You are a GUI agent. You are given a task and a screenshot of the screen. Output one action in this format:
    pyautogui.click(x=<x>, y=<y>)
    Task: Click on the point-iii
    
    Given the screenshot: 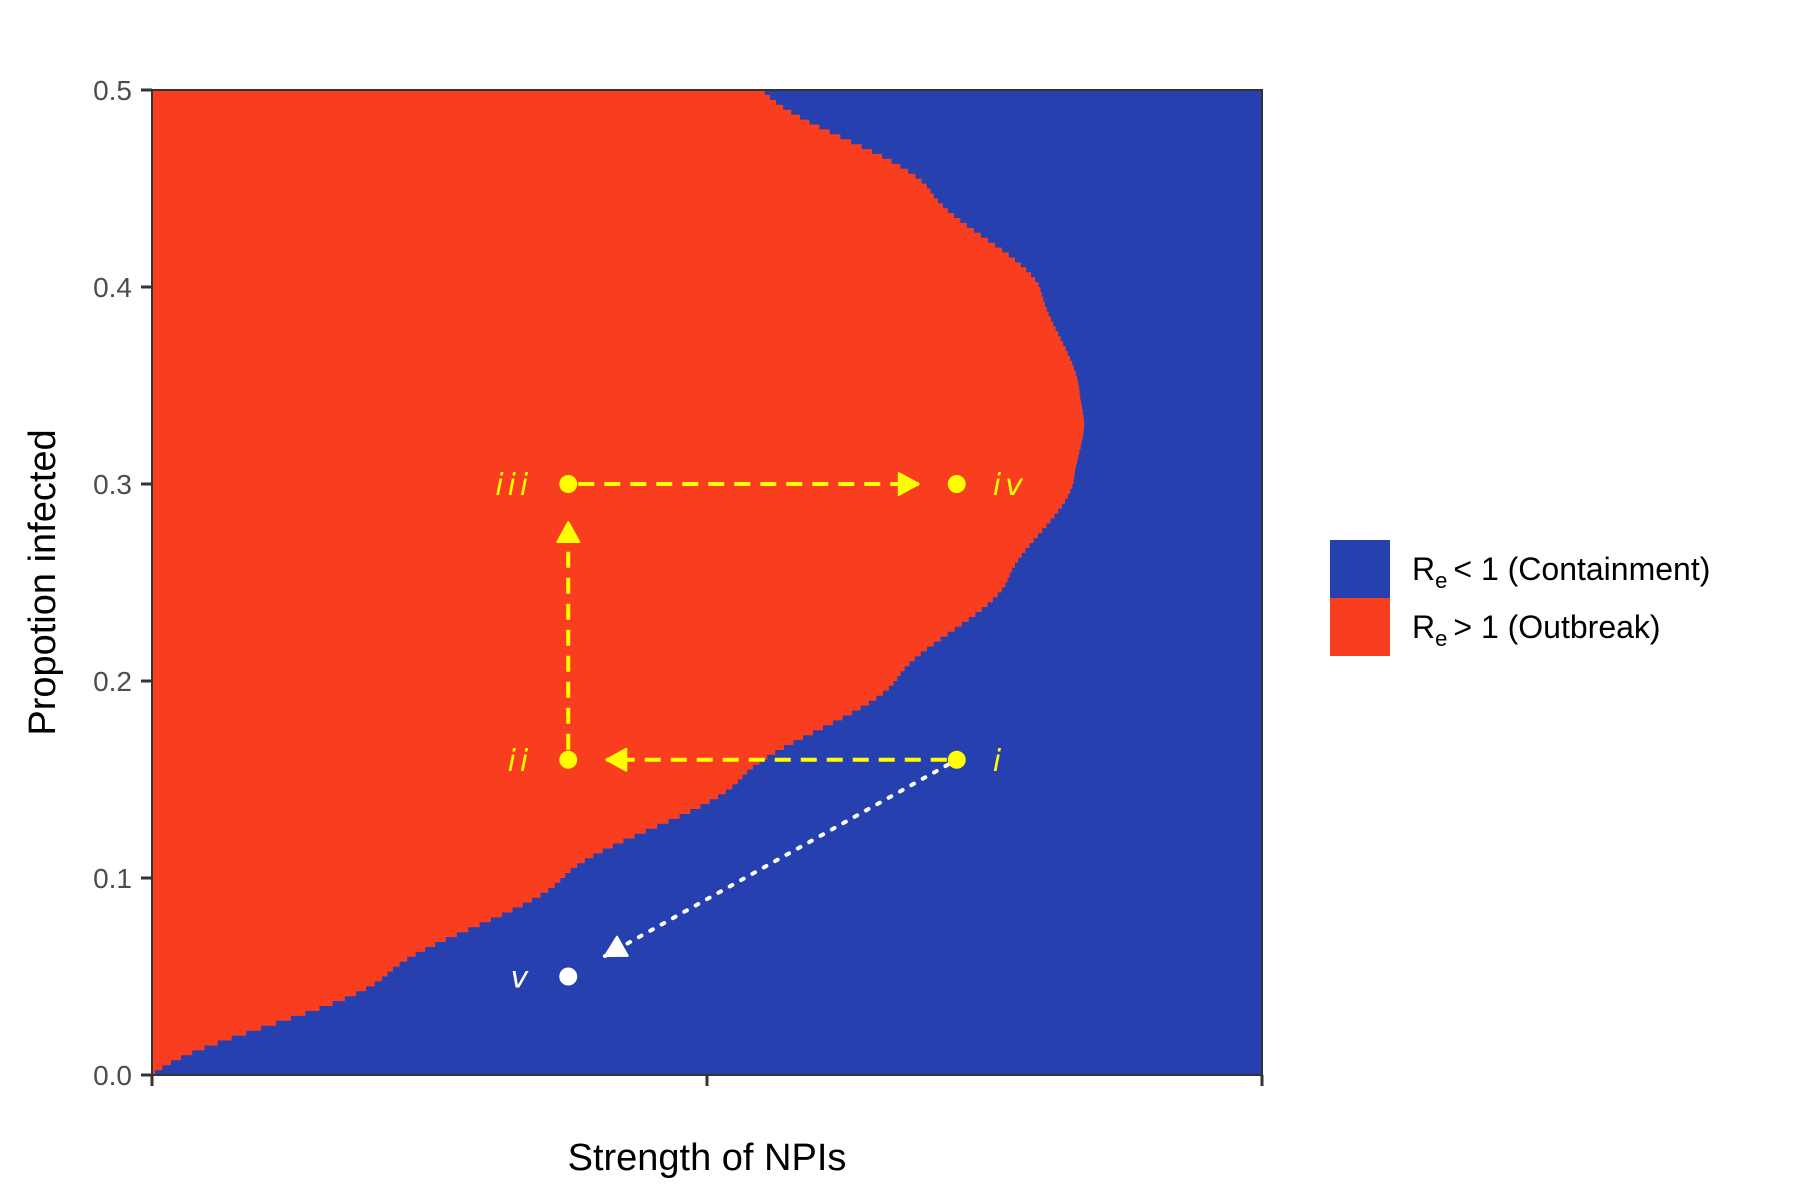 What is the action you would take?
    pyautogui.click(x=568, y=484)
    